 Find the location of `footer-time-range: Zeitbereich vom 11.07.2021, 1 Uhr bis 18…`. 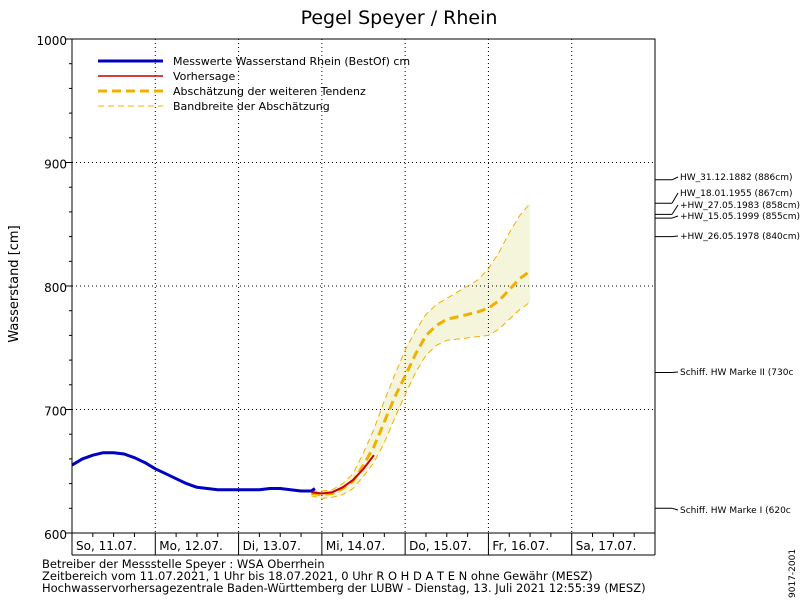

footer-time-range: Zeitbereich vom 11.07.2021, 1 Uhr bis 18… is located at coordinates (317, 576).